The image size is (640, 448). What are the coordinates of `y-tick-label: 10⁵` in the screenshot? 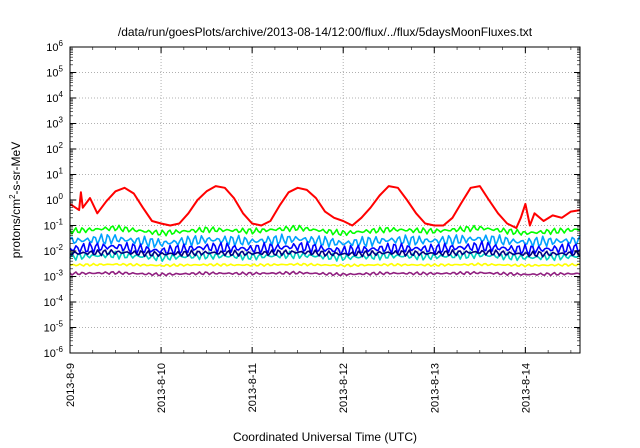 It's located at (54, 72).